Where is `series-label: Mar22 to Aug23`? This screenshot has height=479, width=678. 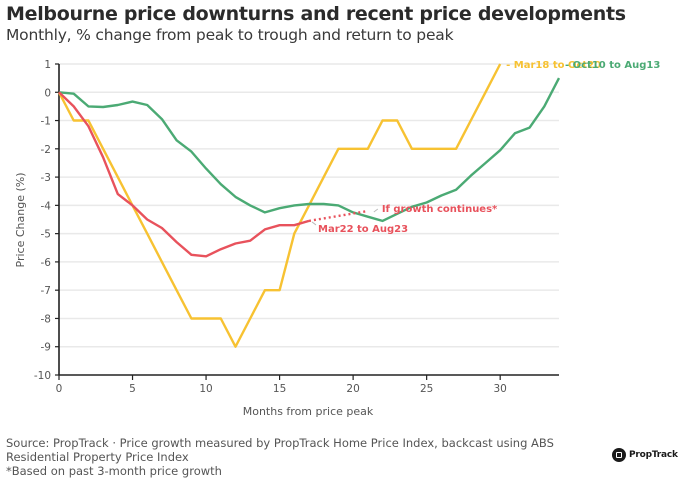
series-label: Mar22 to Aug23 is located at coordinates (363, 229).